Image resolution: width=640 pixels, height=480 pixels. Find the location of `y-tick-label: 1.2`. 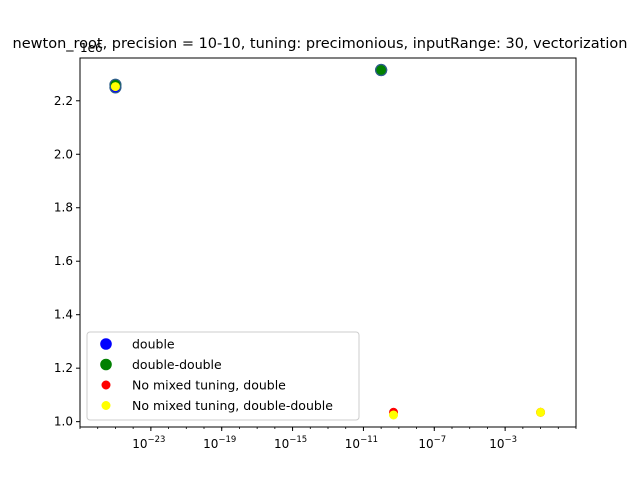

y-tick-label: 1.2 is located at coordinates (63, 368).